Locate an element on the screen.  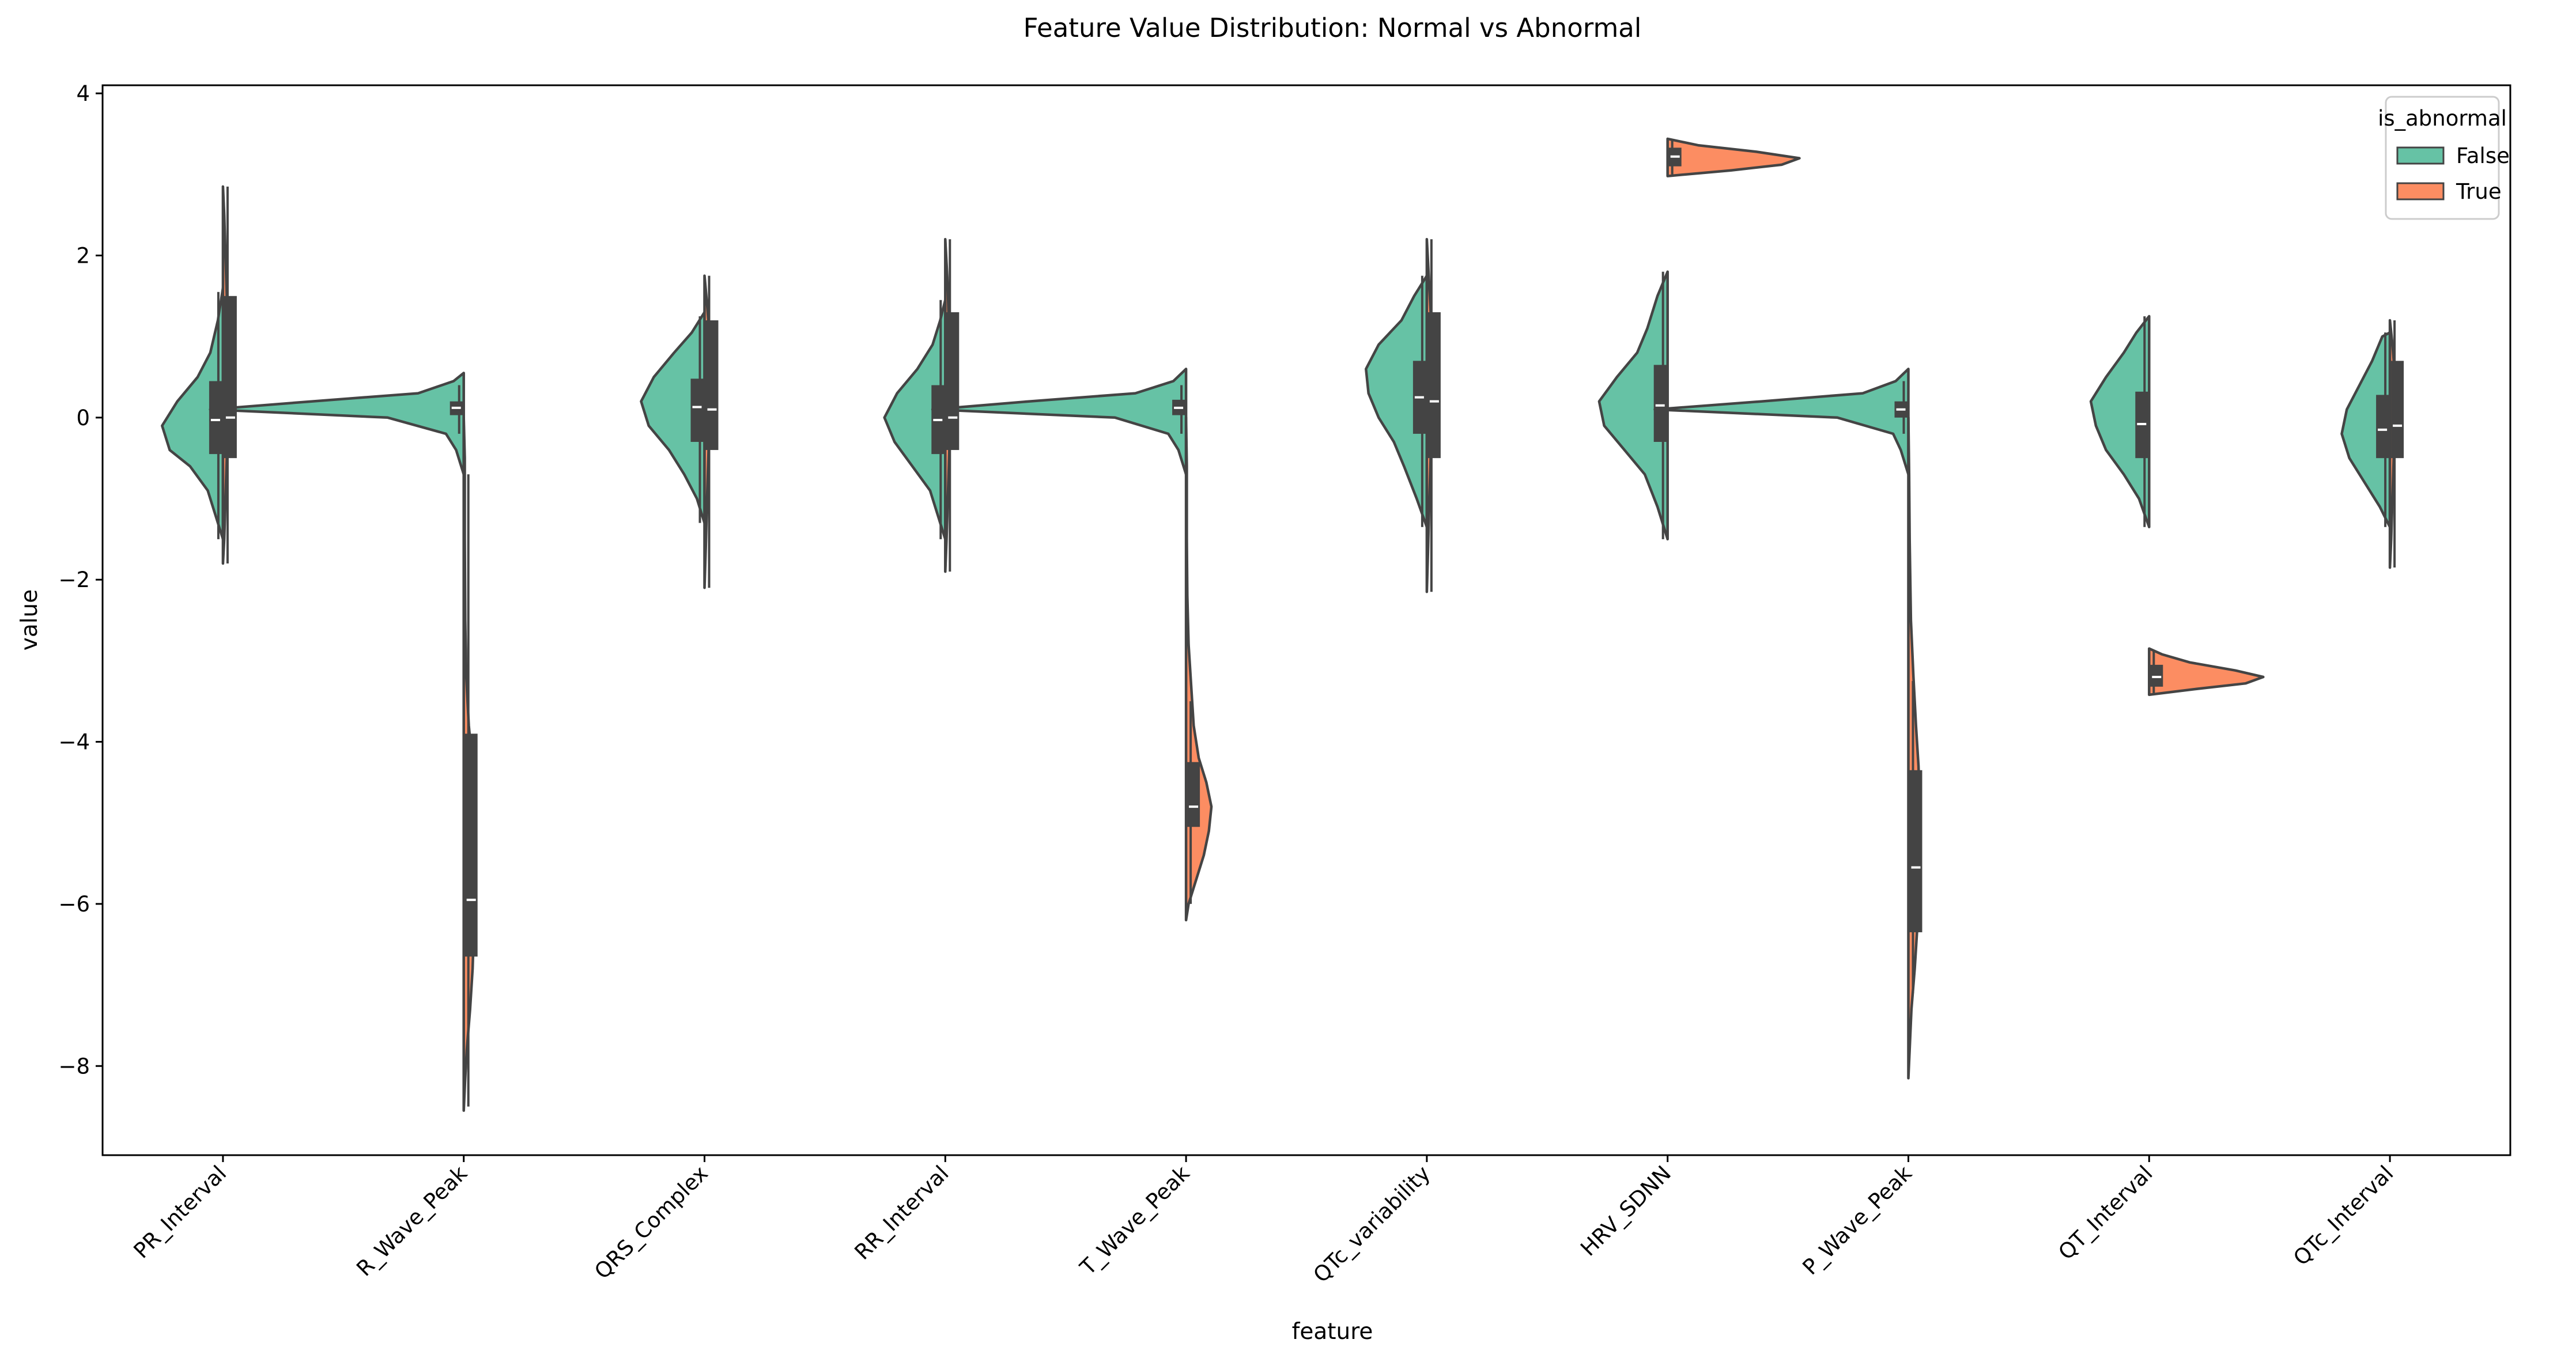
box-true-PR_Interval is located at coordinates (230, 377).